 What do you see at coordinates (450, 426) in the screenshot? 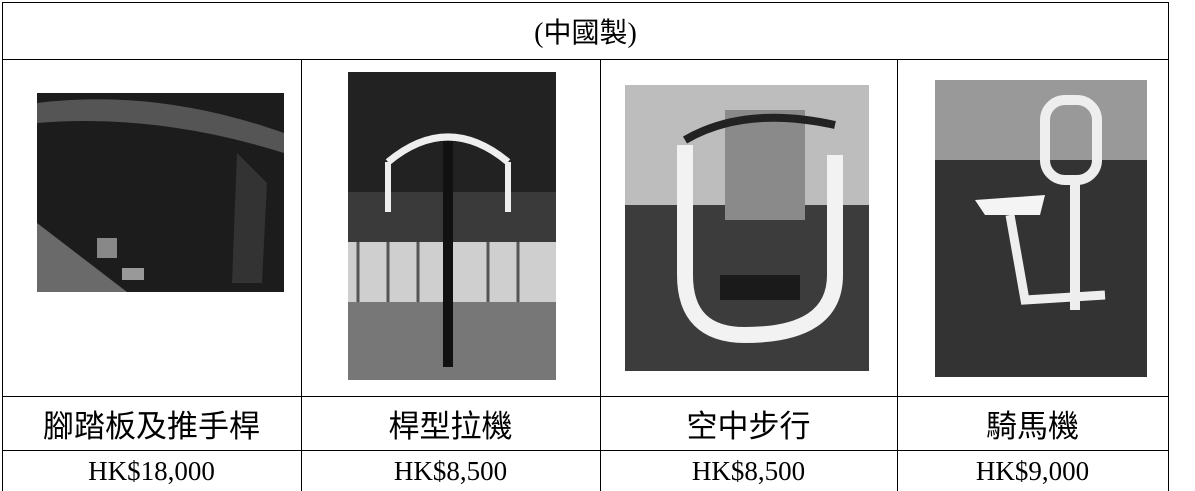
I see `item-name: 桿型拉機` at bounding box center [450, 426].